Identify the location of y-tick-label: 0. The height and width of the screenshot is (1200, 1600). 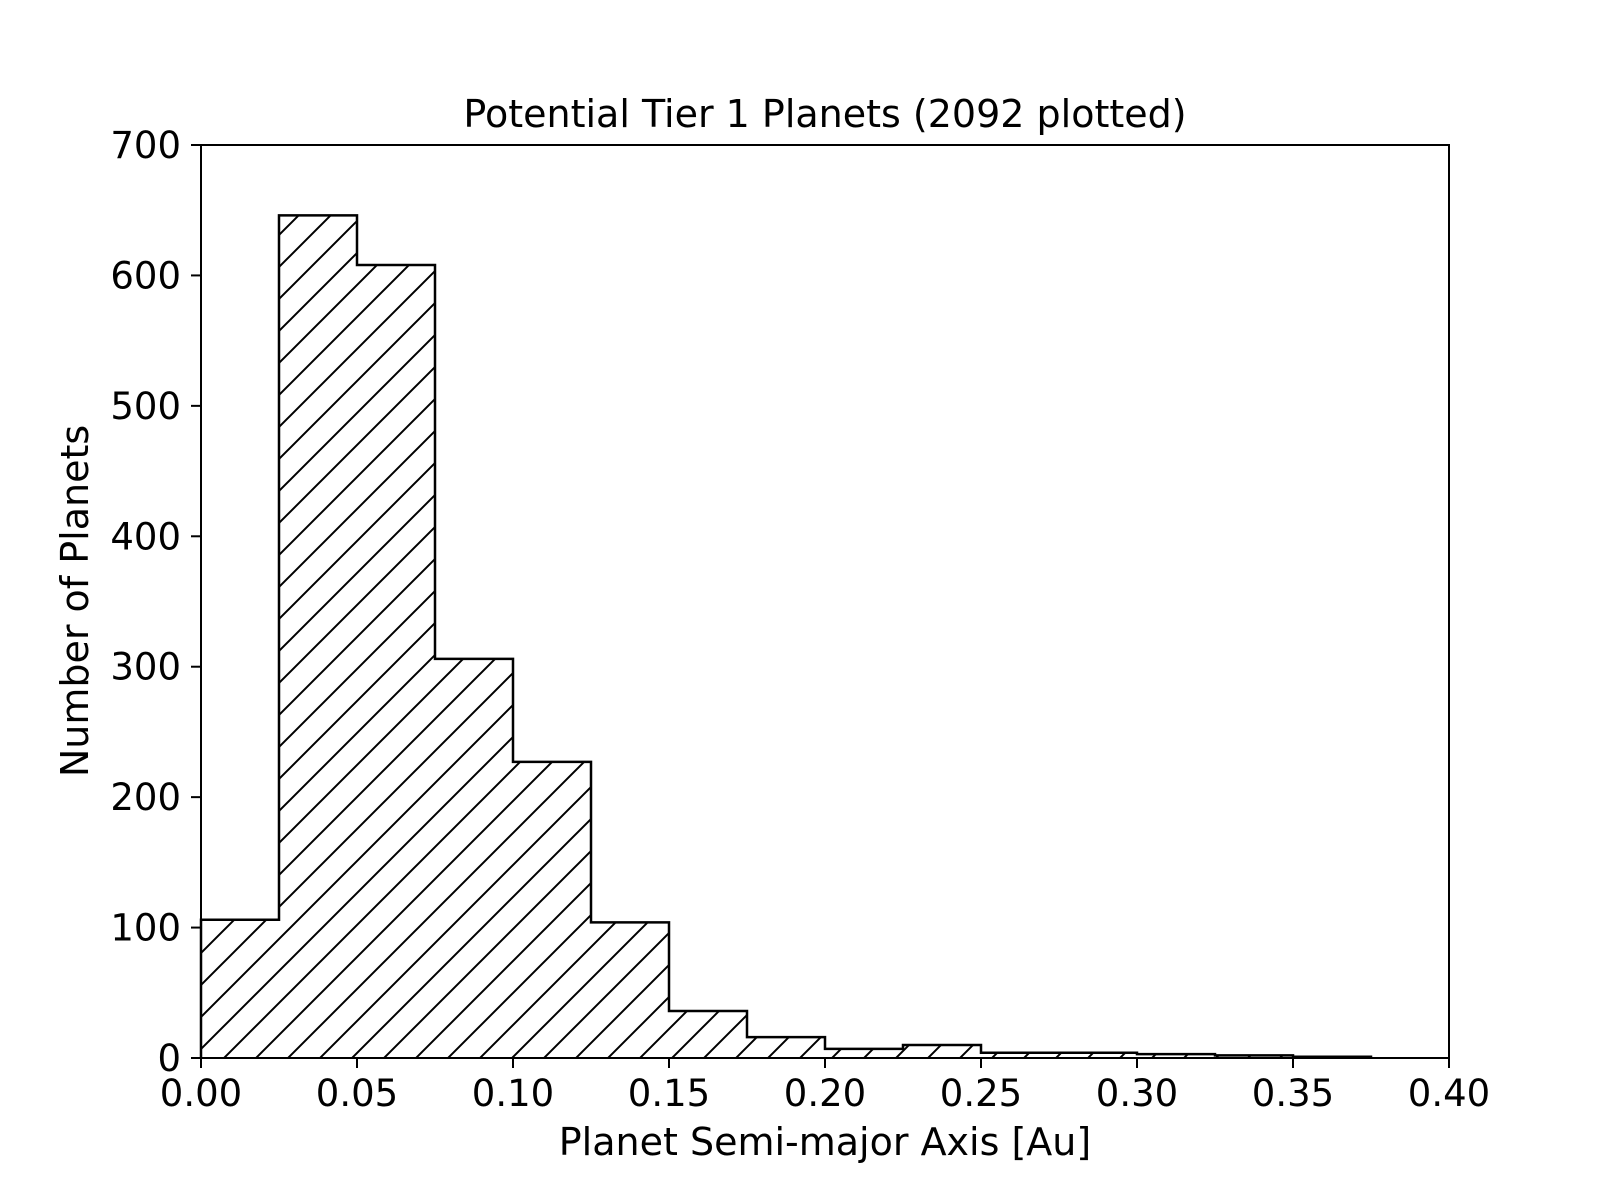
(169, 1058).